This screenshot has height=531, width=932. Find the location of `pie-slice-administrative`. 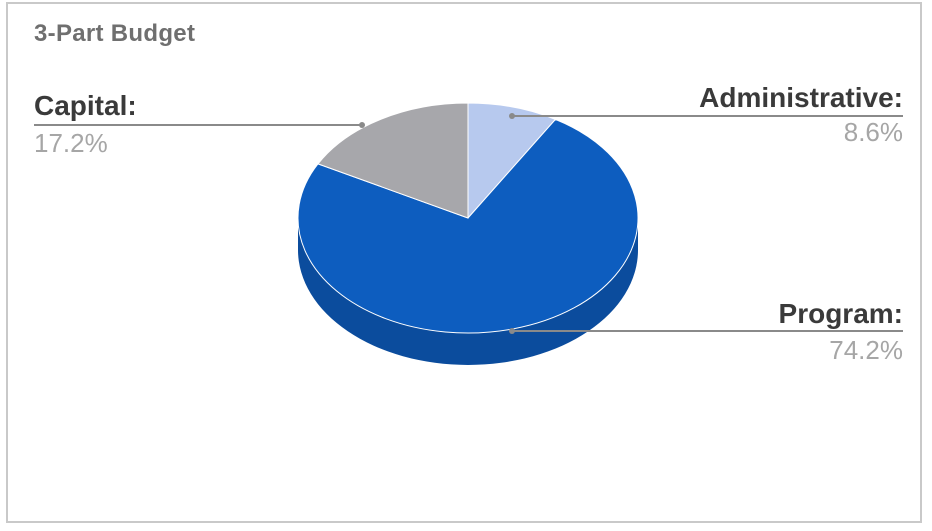

pie-slice-administrative is located at coordinates (512, 161).